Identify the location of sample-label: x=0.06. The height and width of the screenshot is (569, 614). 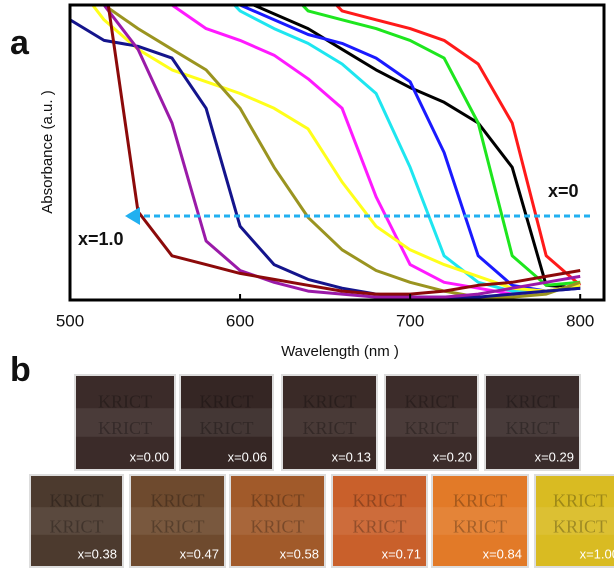
(247, 456).